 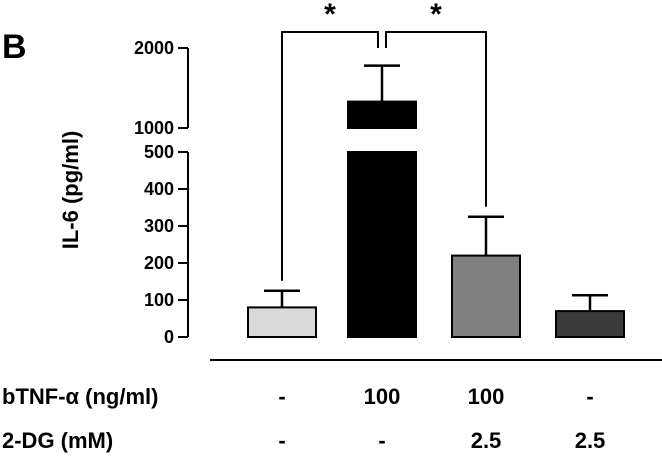 What do you see at coordinates (159, 300) in the screenshot?
I see `y-tick-label: 100` at bounding box center [159, 300].